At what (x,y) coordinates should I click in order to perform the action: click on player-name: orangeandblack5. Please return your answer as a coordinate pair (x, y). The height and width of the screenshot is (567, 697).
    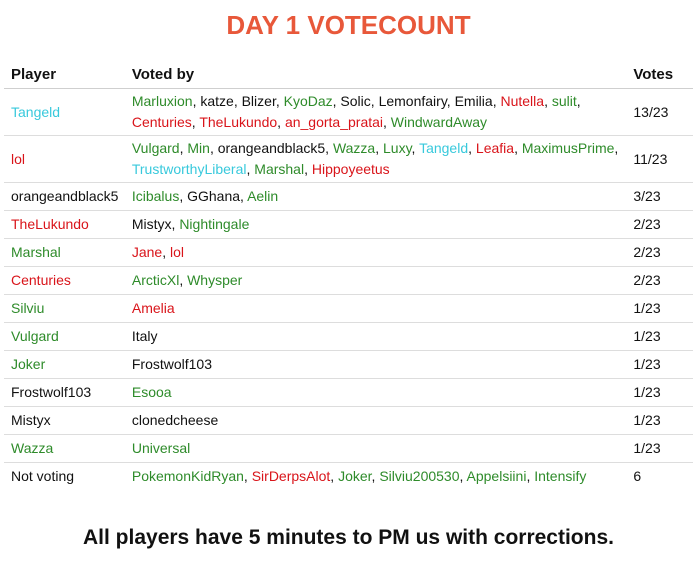
    Looking at the image, I should click on (64, 196).